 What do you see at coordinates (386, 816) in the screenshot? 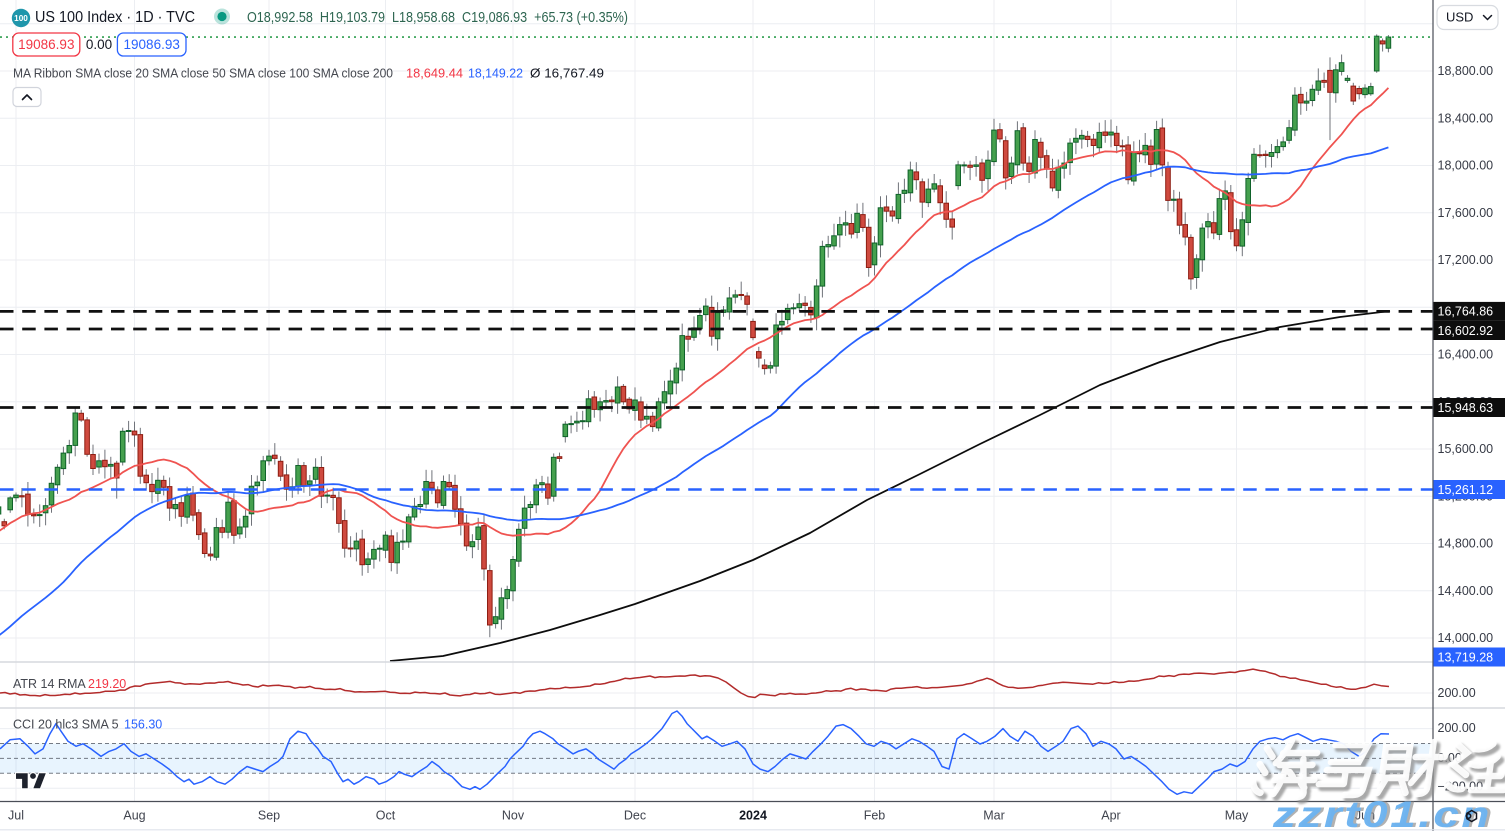
I see `svg-text: Oct` at bounding box center [386, 816].